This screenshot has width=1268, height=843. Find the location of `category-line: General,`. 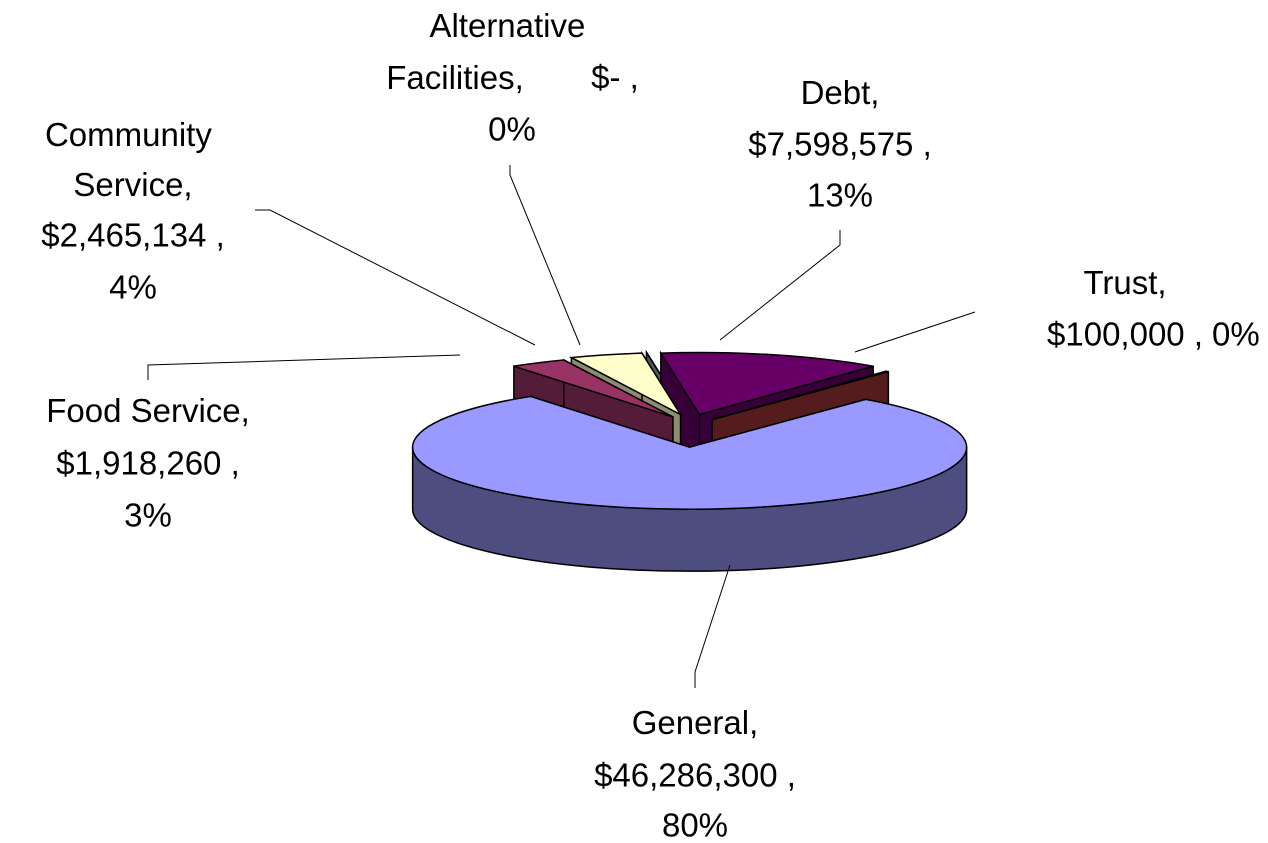

category-line: General, is located at coordinates (695, 722).